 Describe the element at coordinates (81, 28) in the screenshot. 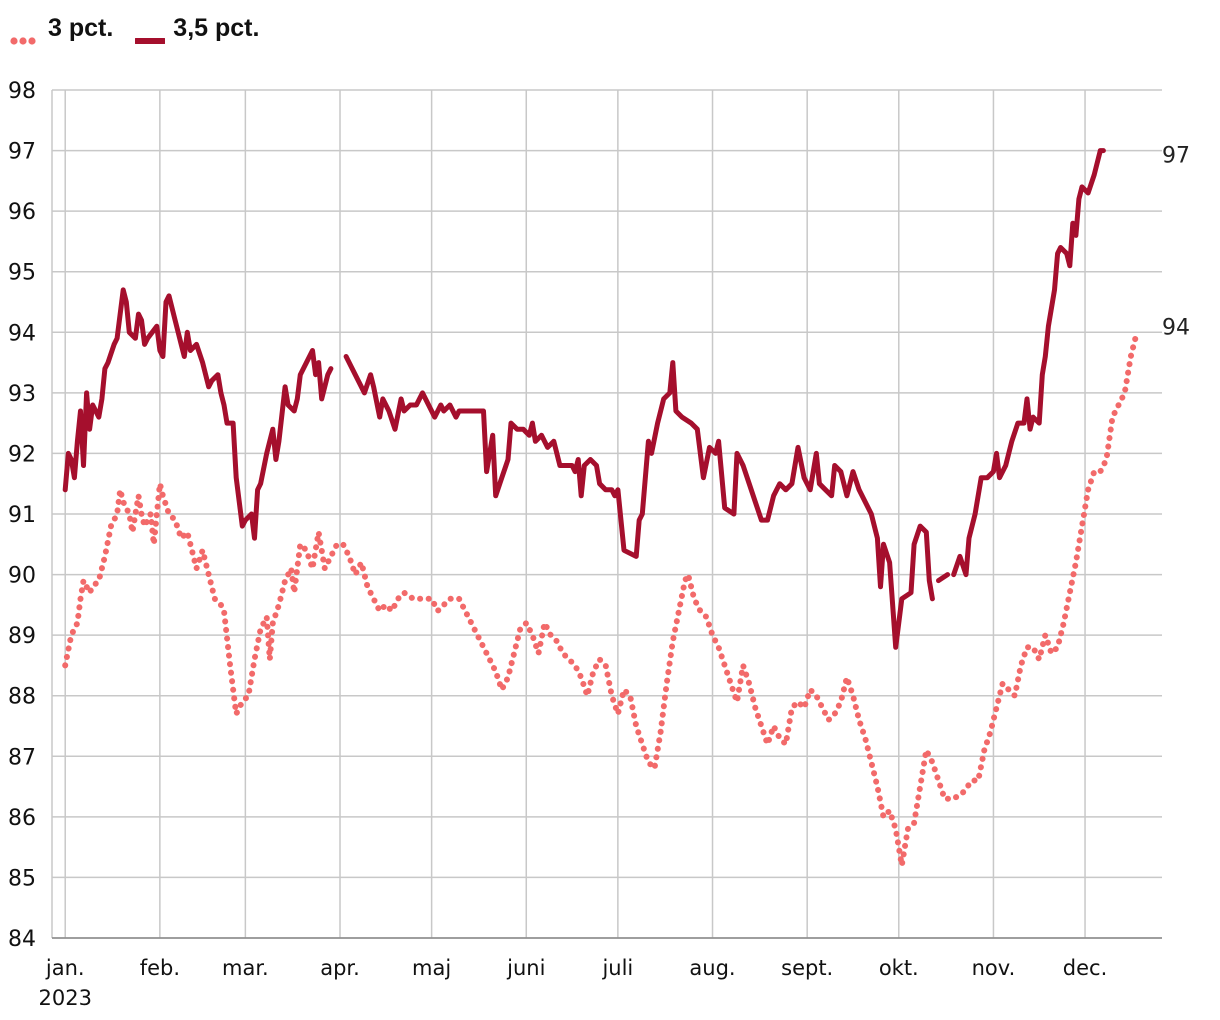

I see `legend-label-3pct: 3 pct.` at that location.